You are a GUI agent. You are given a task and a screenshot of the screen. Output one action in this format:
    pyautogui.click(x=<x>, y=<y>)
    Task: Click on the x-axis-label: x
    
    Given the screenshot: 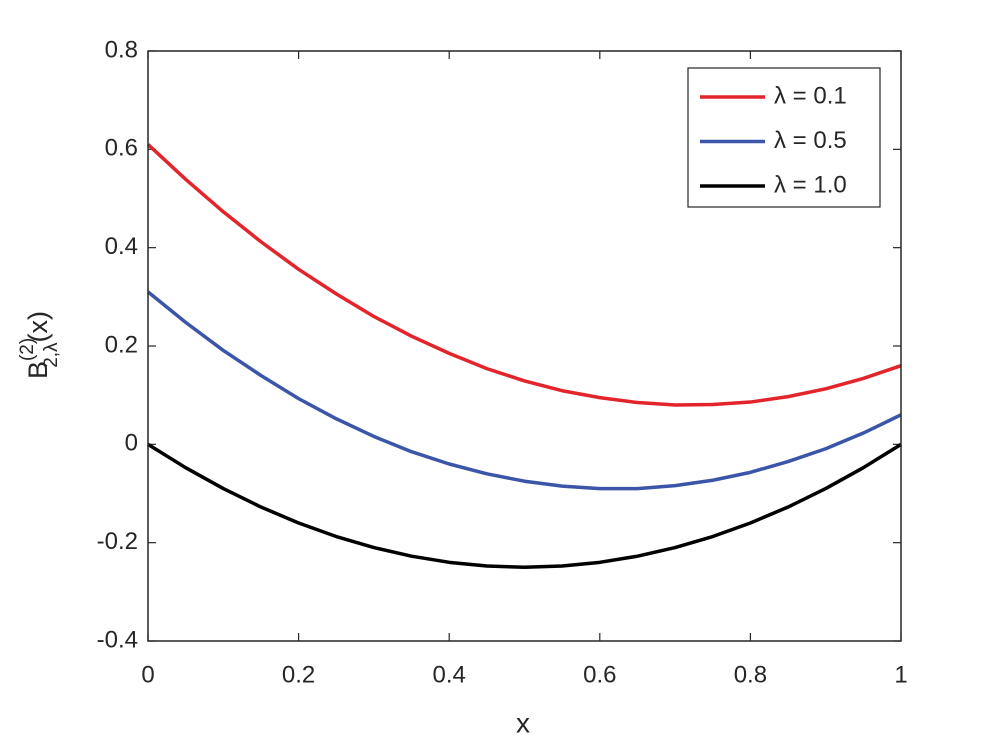 What is the action you would take?
    pyautogui.click(x=523, y=722)
    